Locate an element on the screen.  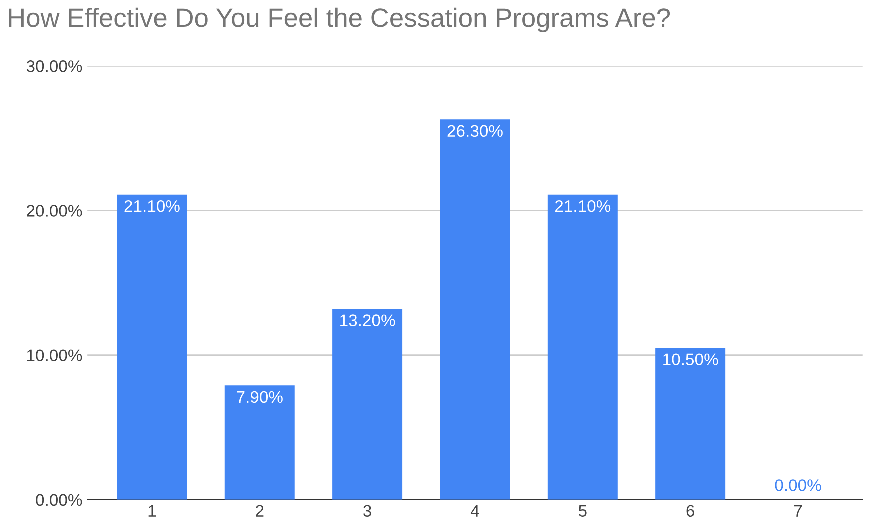
x-tick-label: 4 is located at coordinates (475, 511).